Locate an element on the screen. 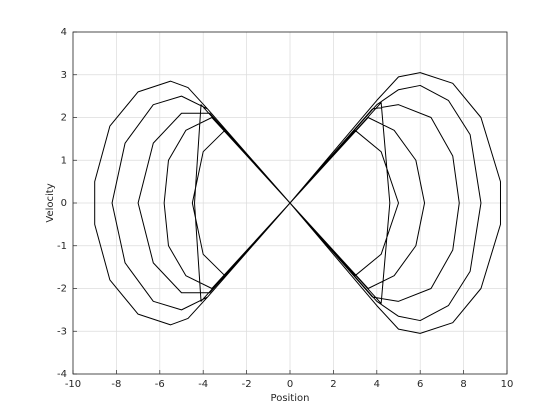  x-tick-label: 8 is located at coordinates (463, 384).